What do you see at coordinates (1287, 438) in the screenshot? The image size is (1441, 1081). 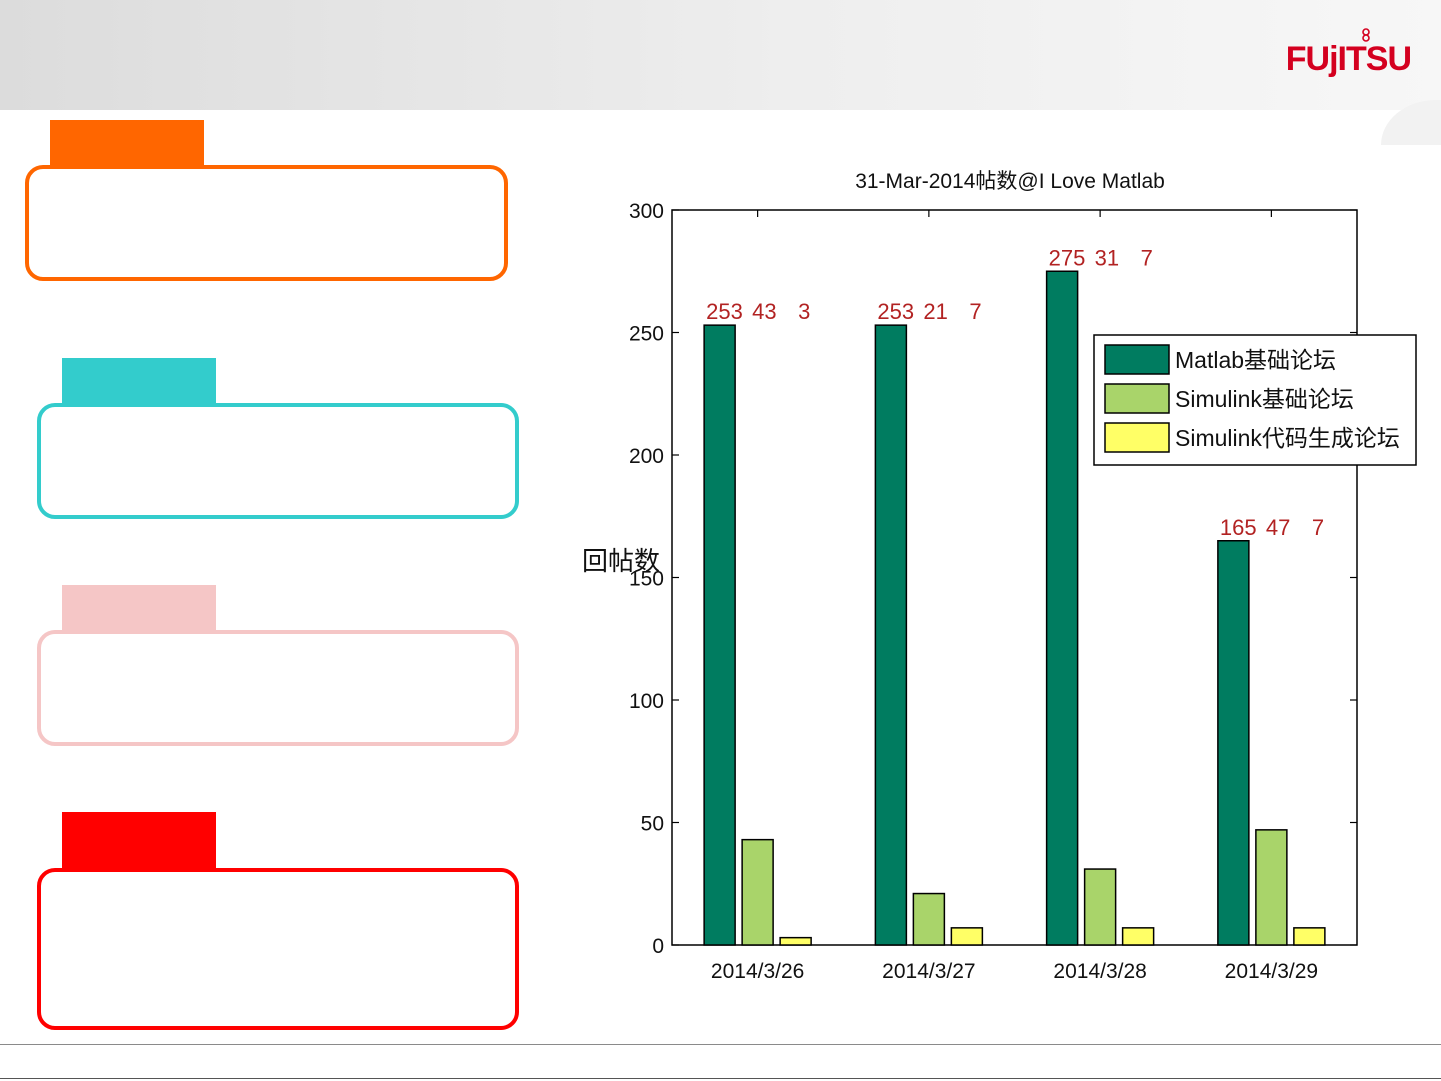 I see `legend-entry: Simulink代码生成论坛` at bounding box center [1287, 438].